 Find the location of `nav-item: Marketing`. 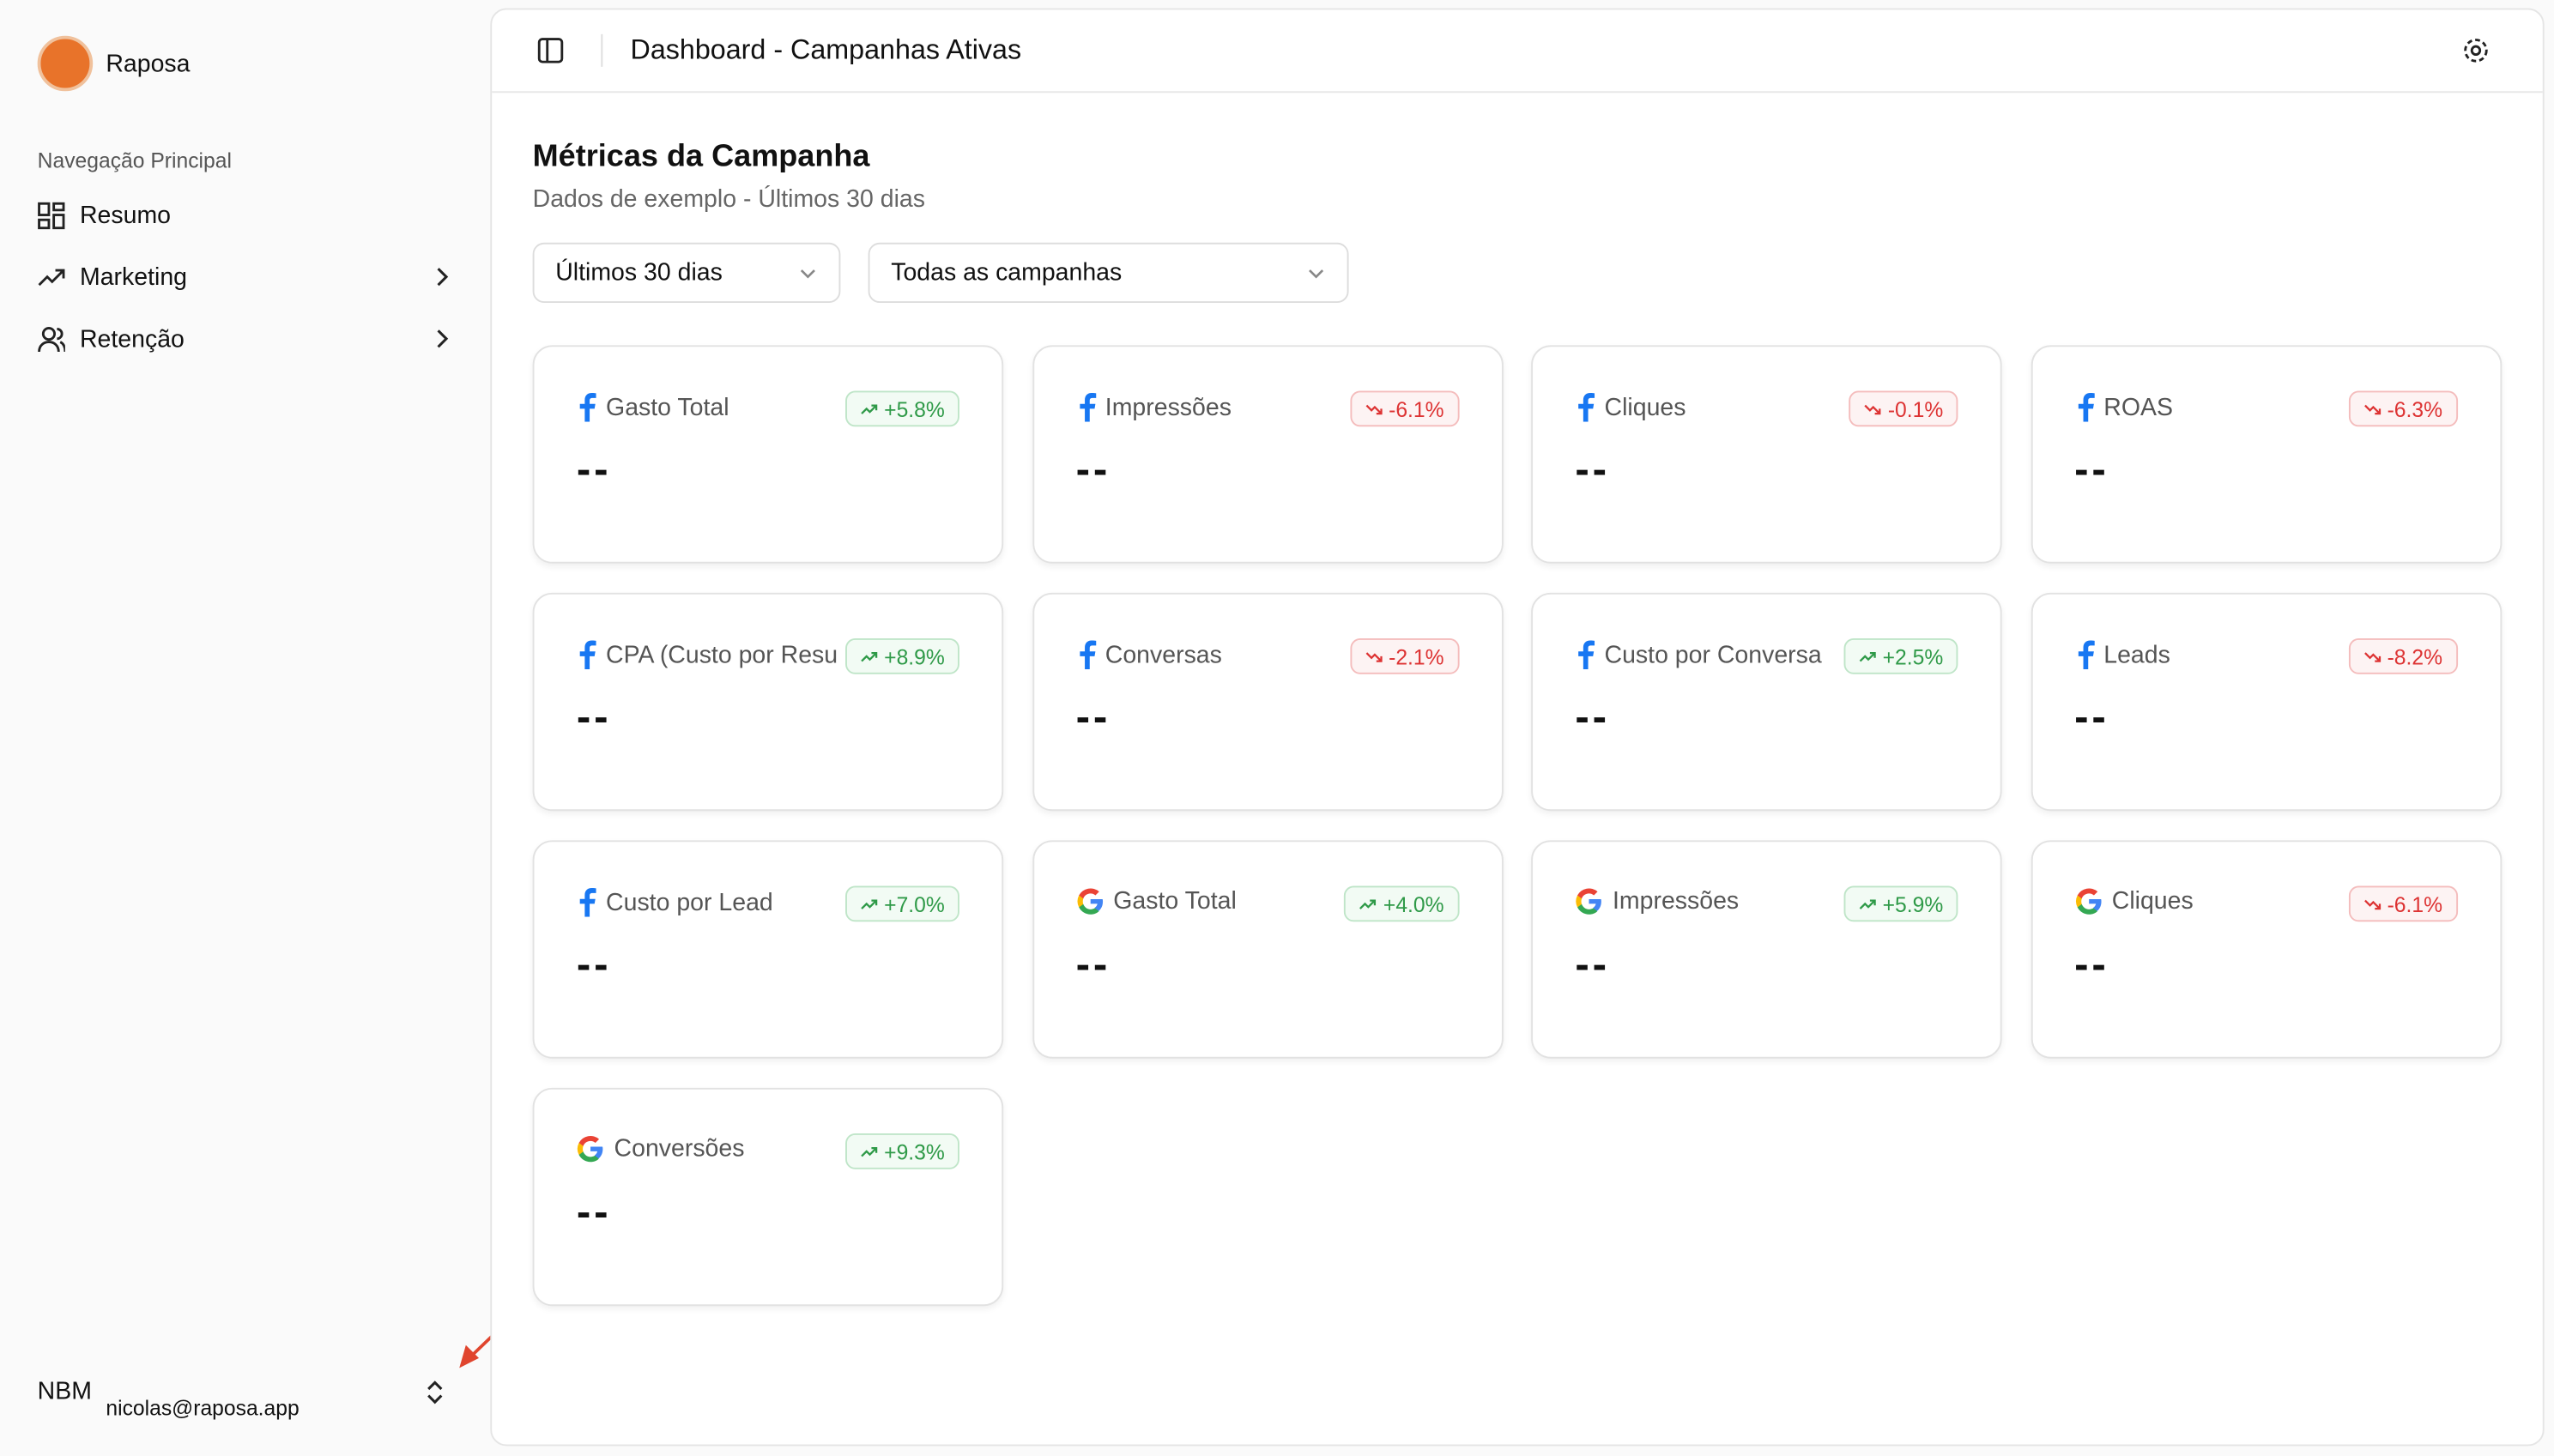

nav-item: Marketing is located at coordinates (245, 277).